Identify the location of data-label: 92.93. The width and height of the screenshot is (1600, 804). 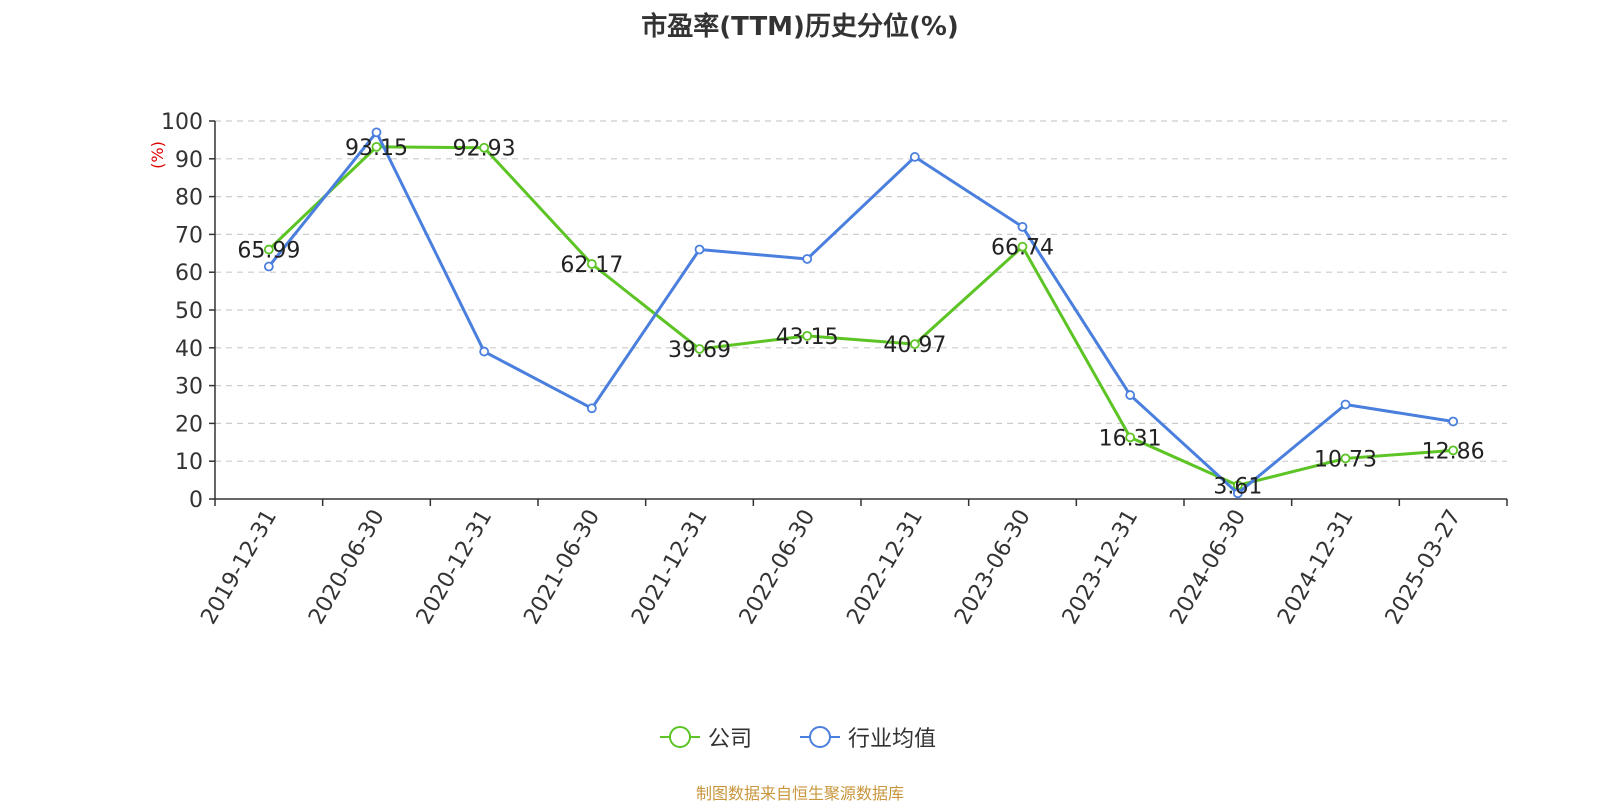
(484, 149).